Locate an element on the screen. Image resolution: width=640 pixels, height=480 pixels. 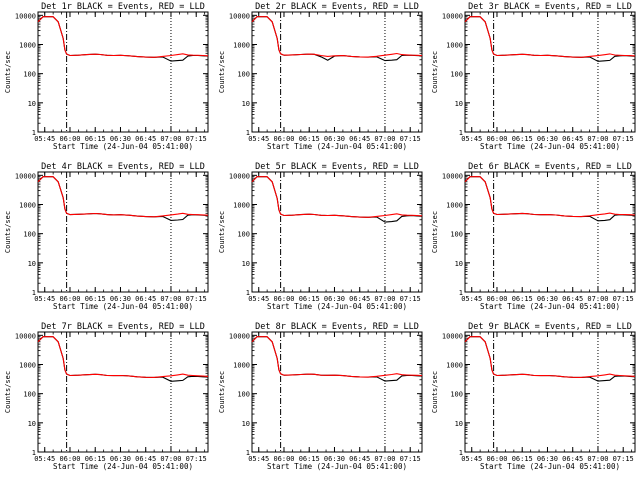
panel-title: Det 1r BLACK = Events, RED = LLD is located at coordinates (123, 7).